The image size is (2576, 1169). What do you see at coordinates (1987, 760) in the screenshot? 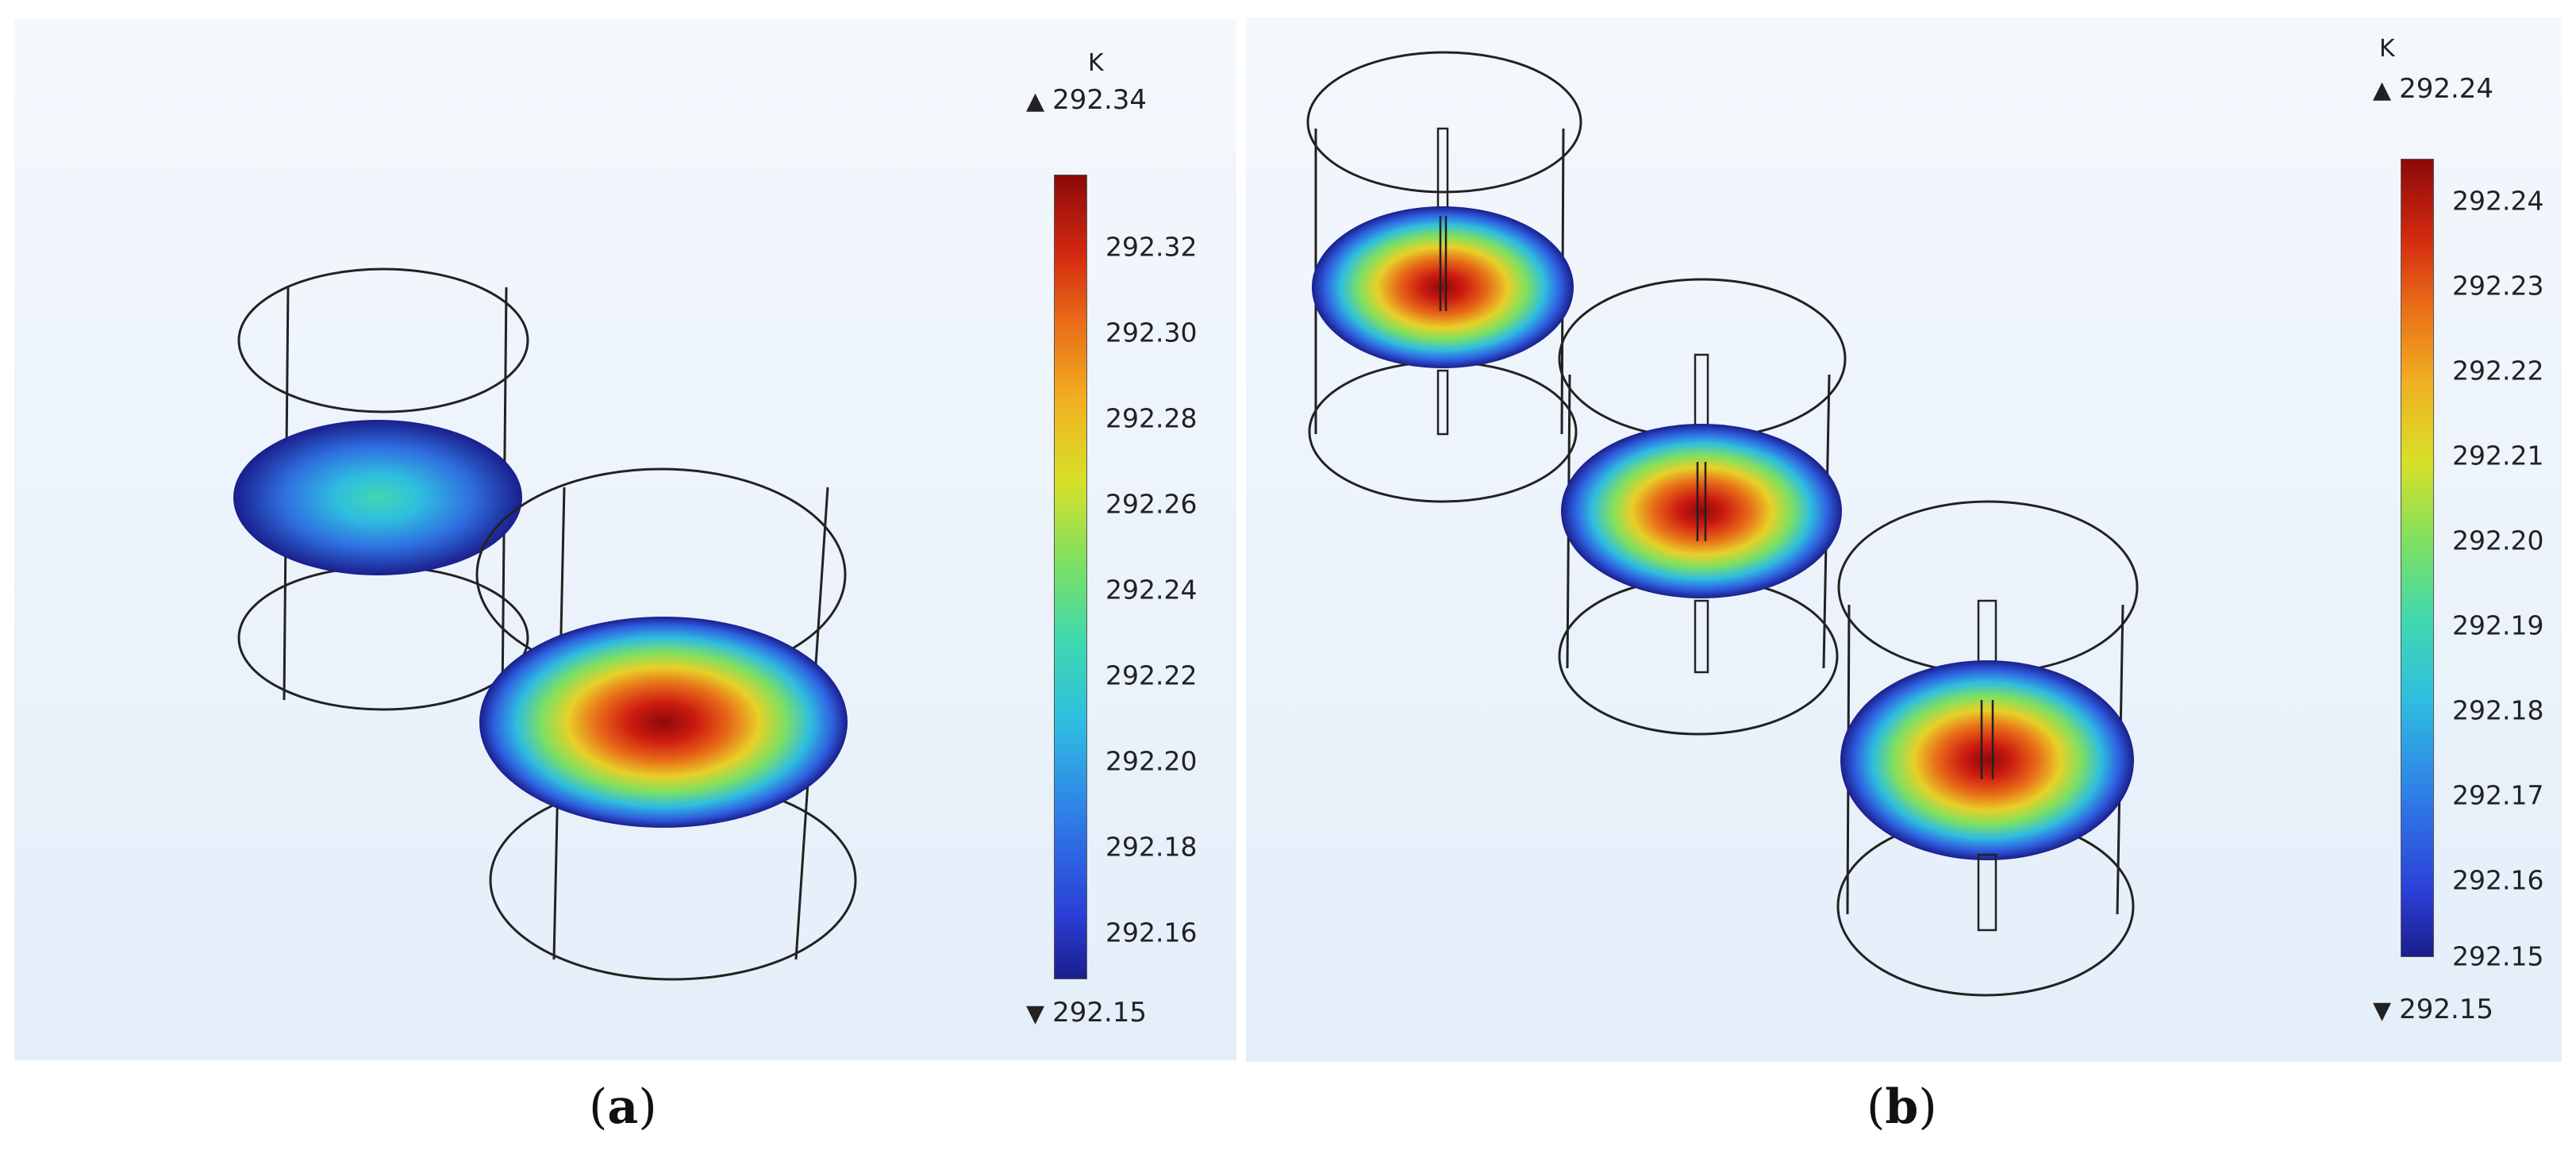
I see `temperature-disk-b3` at bounding box center [1987, 760].